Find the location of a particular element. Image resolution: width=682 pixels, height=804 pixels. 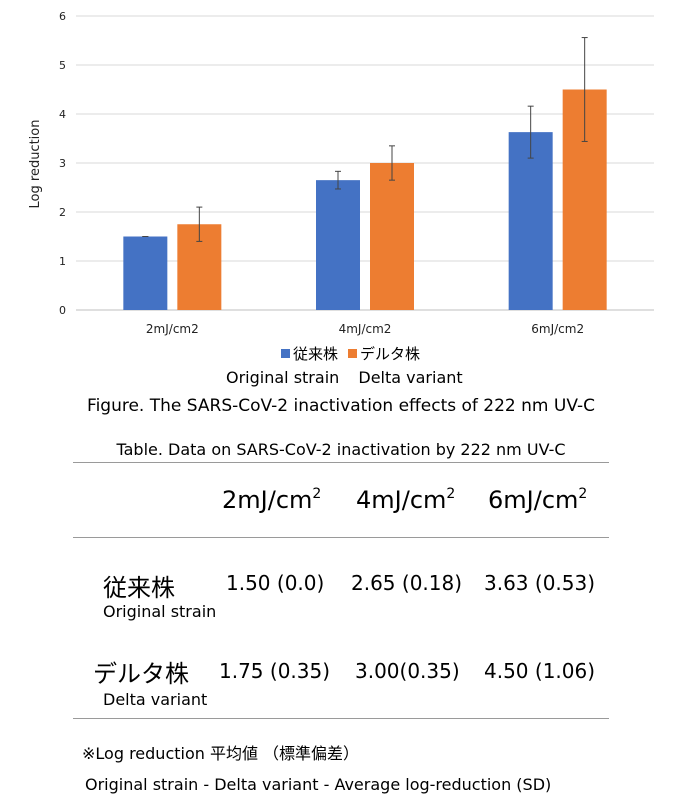

y-tick-label: 3 is located at coordinates (62, 163).